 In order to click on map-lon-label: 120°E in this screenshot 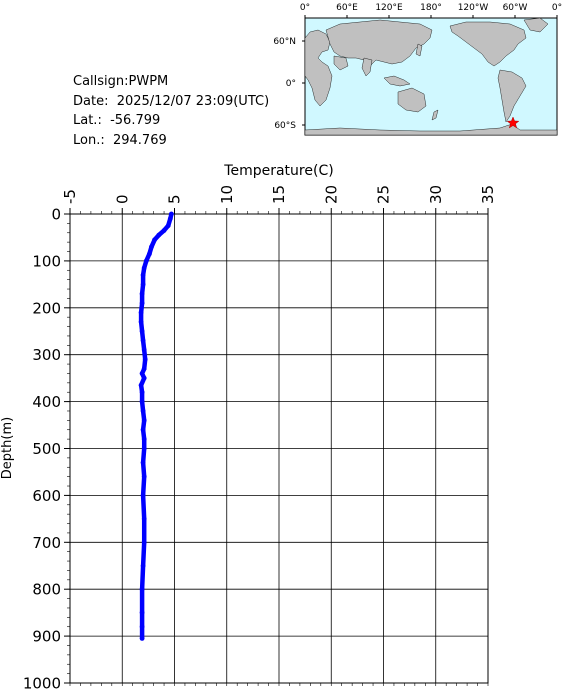, I will do `click(389, 8)`.